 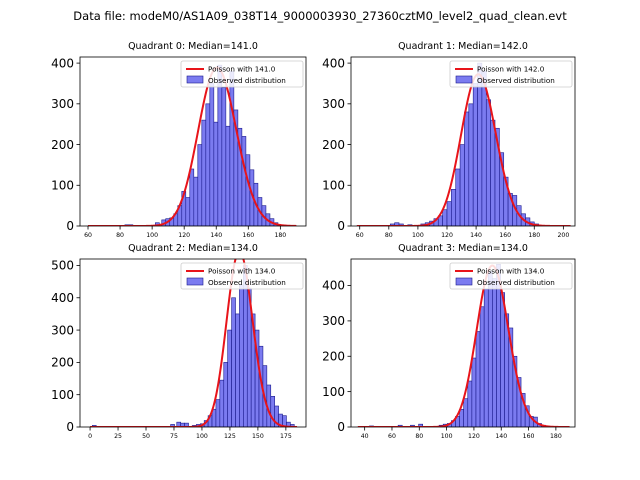 I want to click on x-tick-label: 75, so click(x=174, y=436).